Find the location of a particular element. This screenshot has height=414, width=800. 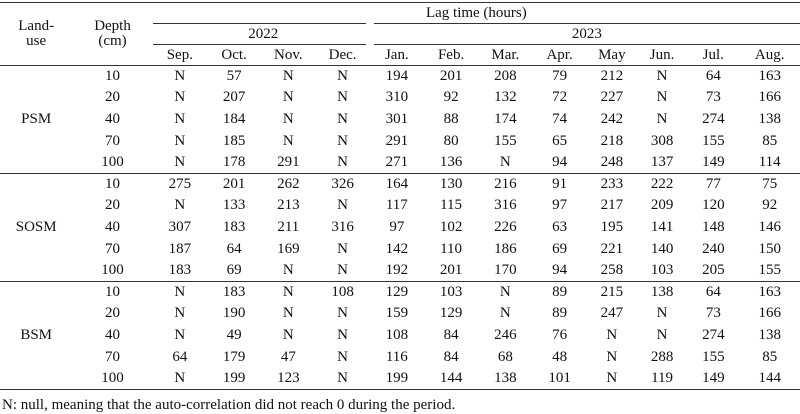

value-cell: 233 is located at coordinates (611, 184).